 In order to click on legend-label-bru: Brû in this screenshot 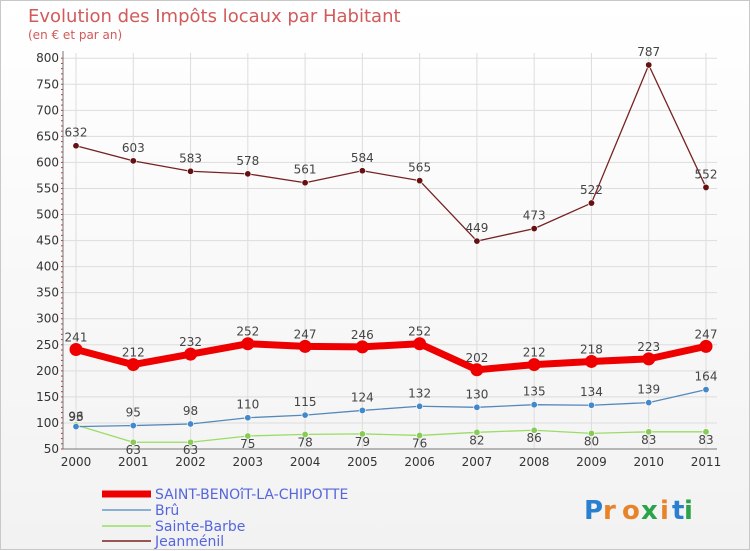, I will do `click(167, 511)`.